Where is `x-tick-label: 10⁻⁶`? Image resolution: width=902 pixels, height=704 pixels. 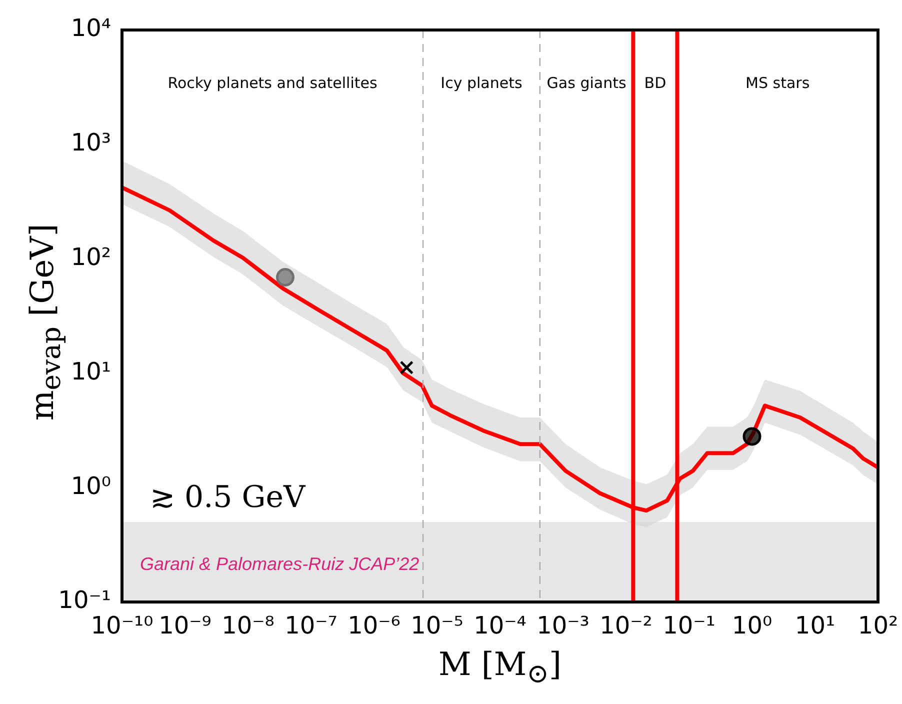
x-tick-label: 10⁻⁶ is located at coordinates (374, 626).